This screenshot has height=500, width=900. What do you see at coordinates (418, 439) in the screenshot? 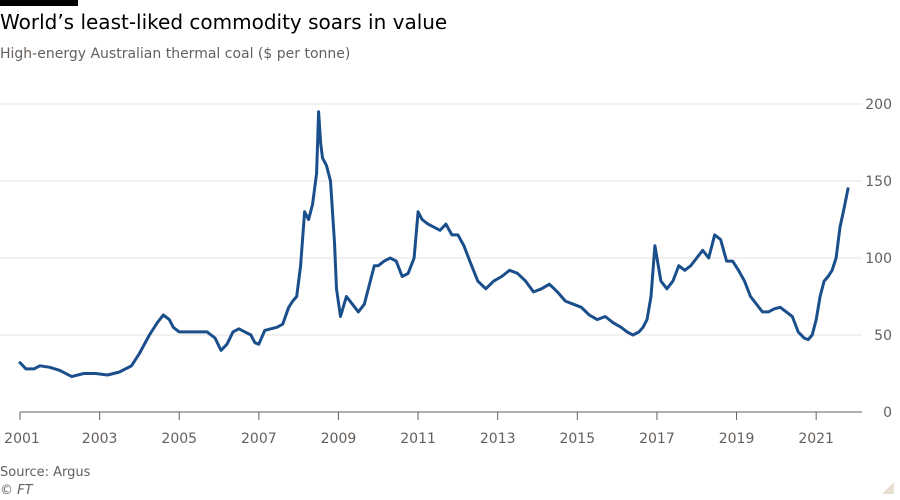
I see `x-tick-label: 2011` at bounding box center [418, 439].